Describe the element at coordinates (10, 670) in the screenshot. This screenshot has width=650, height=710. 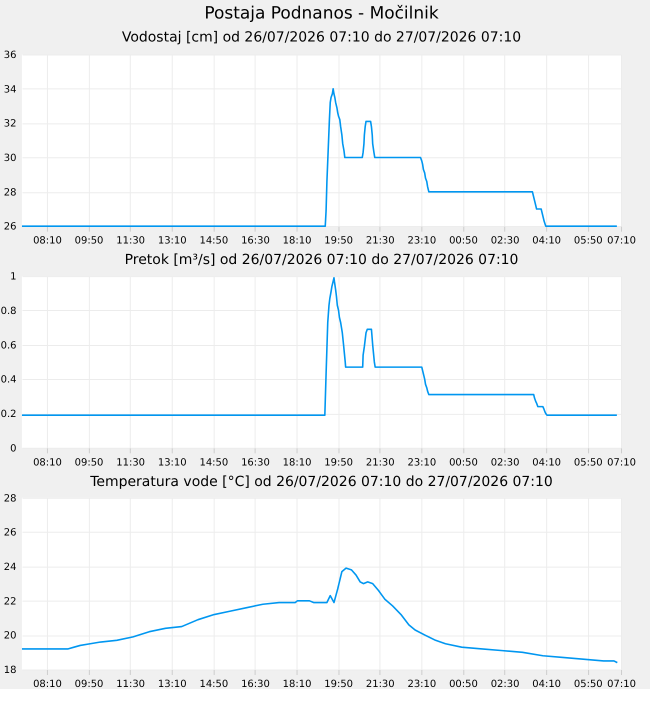
I see `y-tick-label: 18` at that location.